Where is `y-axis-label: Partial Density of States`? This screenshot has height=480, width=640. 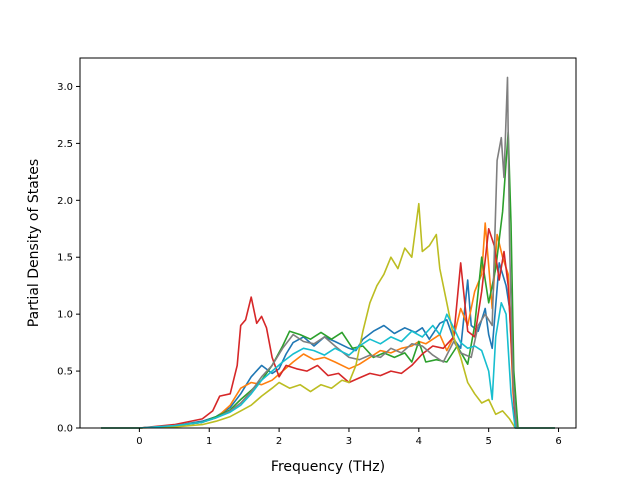 y-axis-label: Partial Density of States is located at coordinates (34, 243).